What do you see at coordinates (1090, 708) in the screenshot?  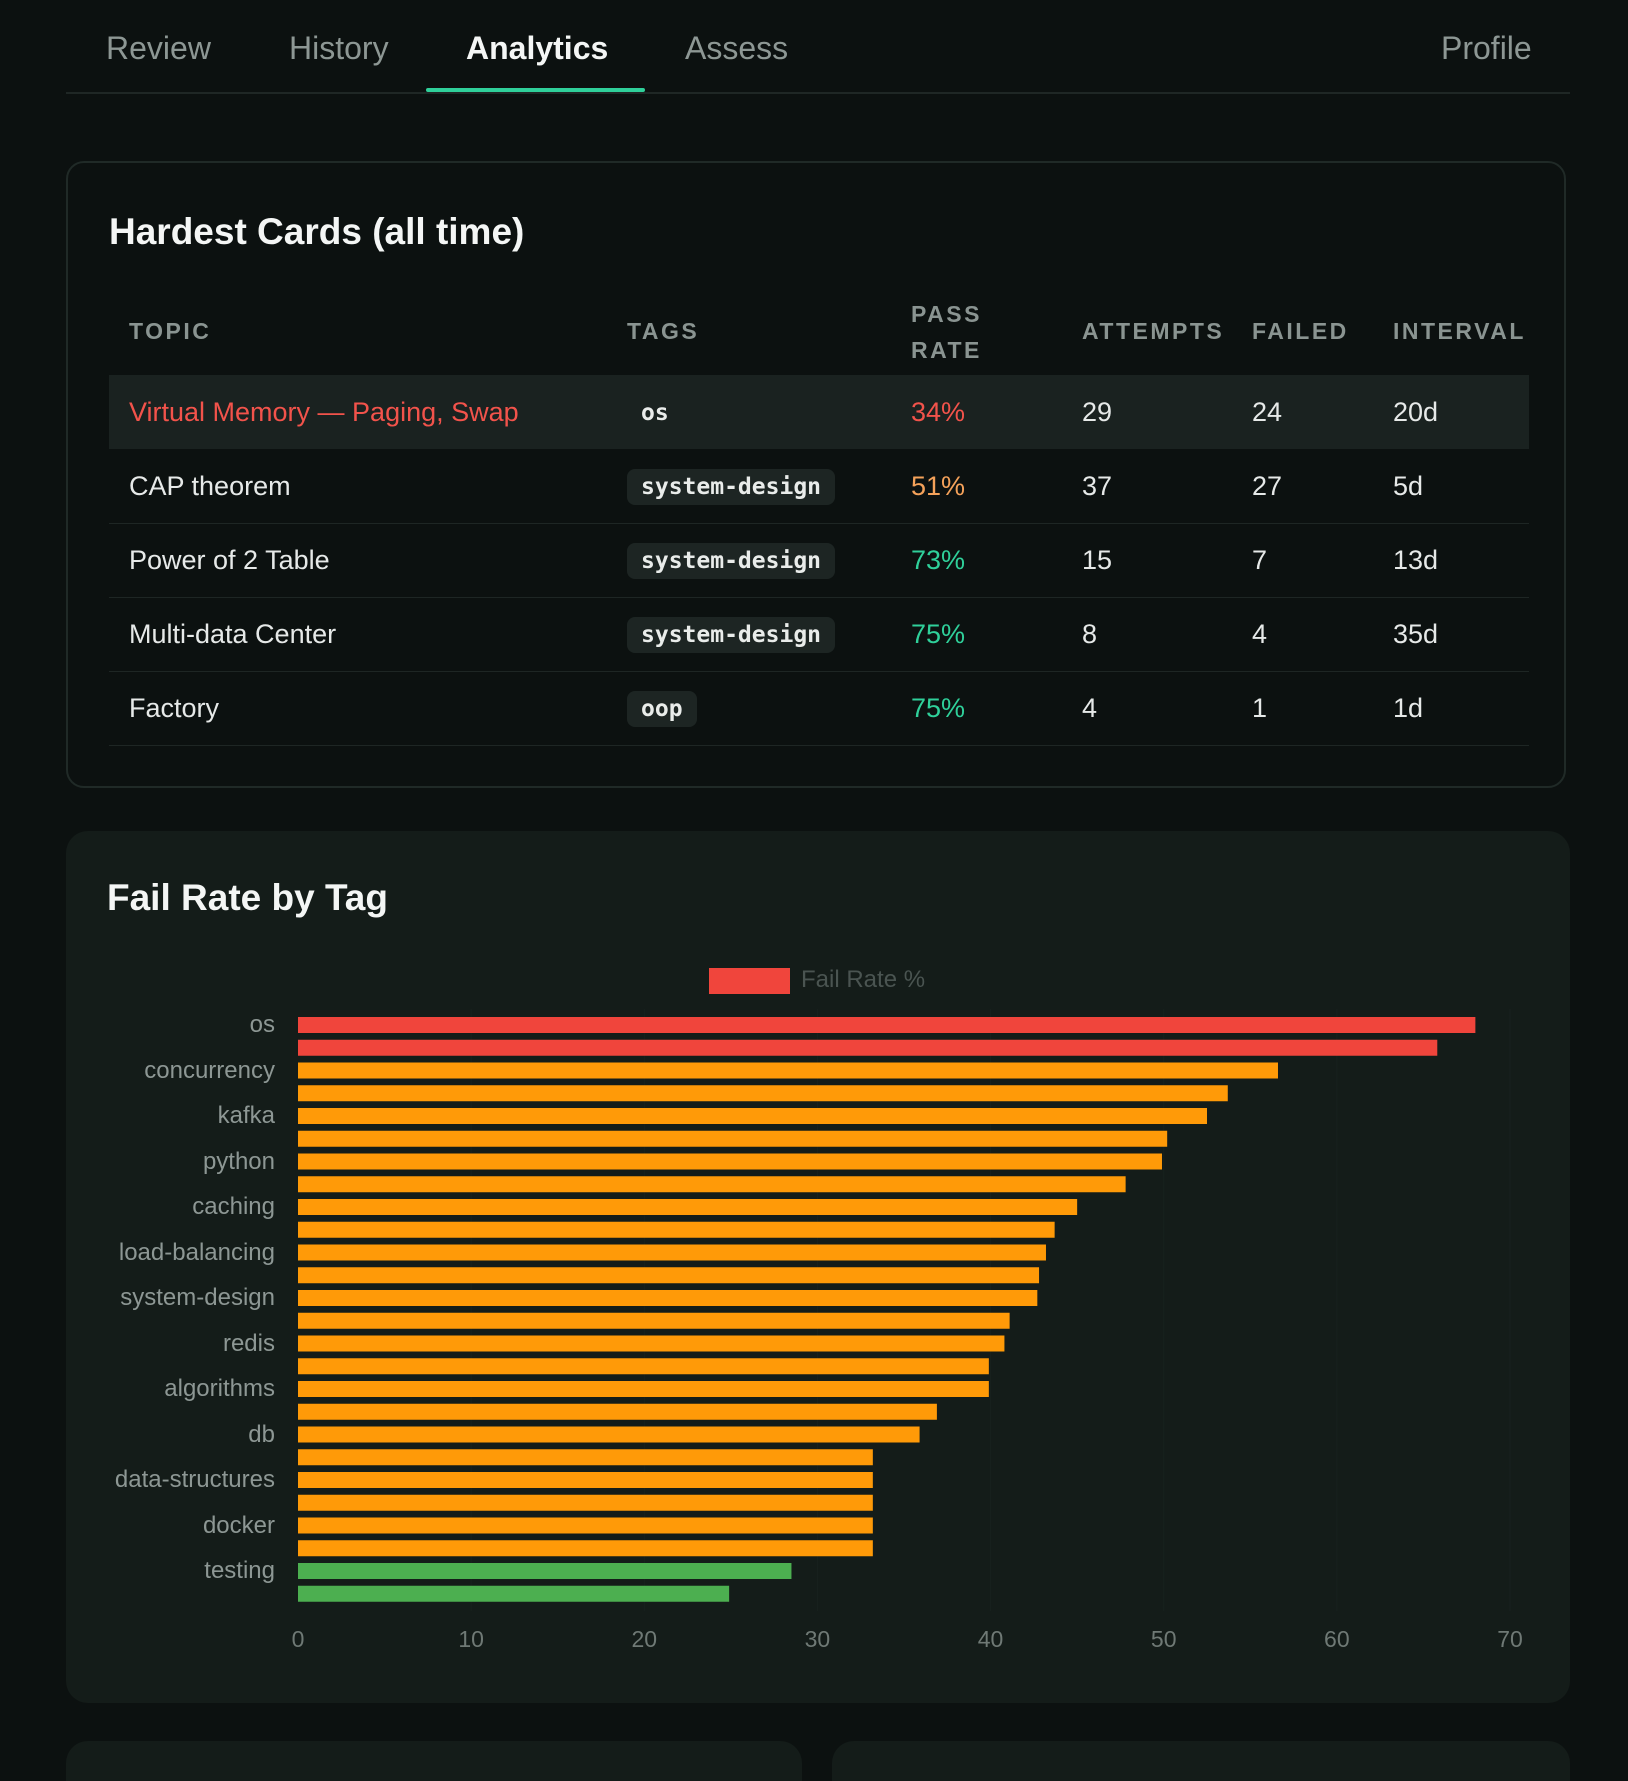 I see `row-attempts: 4` at bounding box center [1090, 708].